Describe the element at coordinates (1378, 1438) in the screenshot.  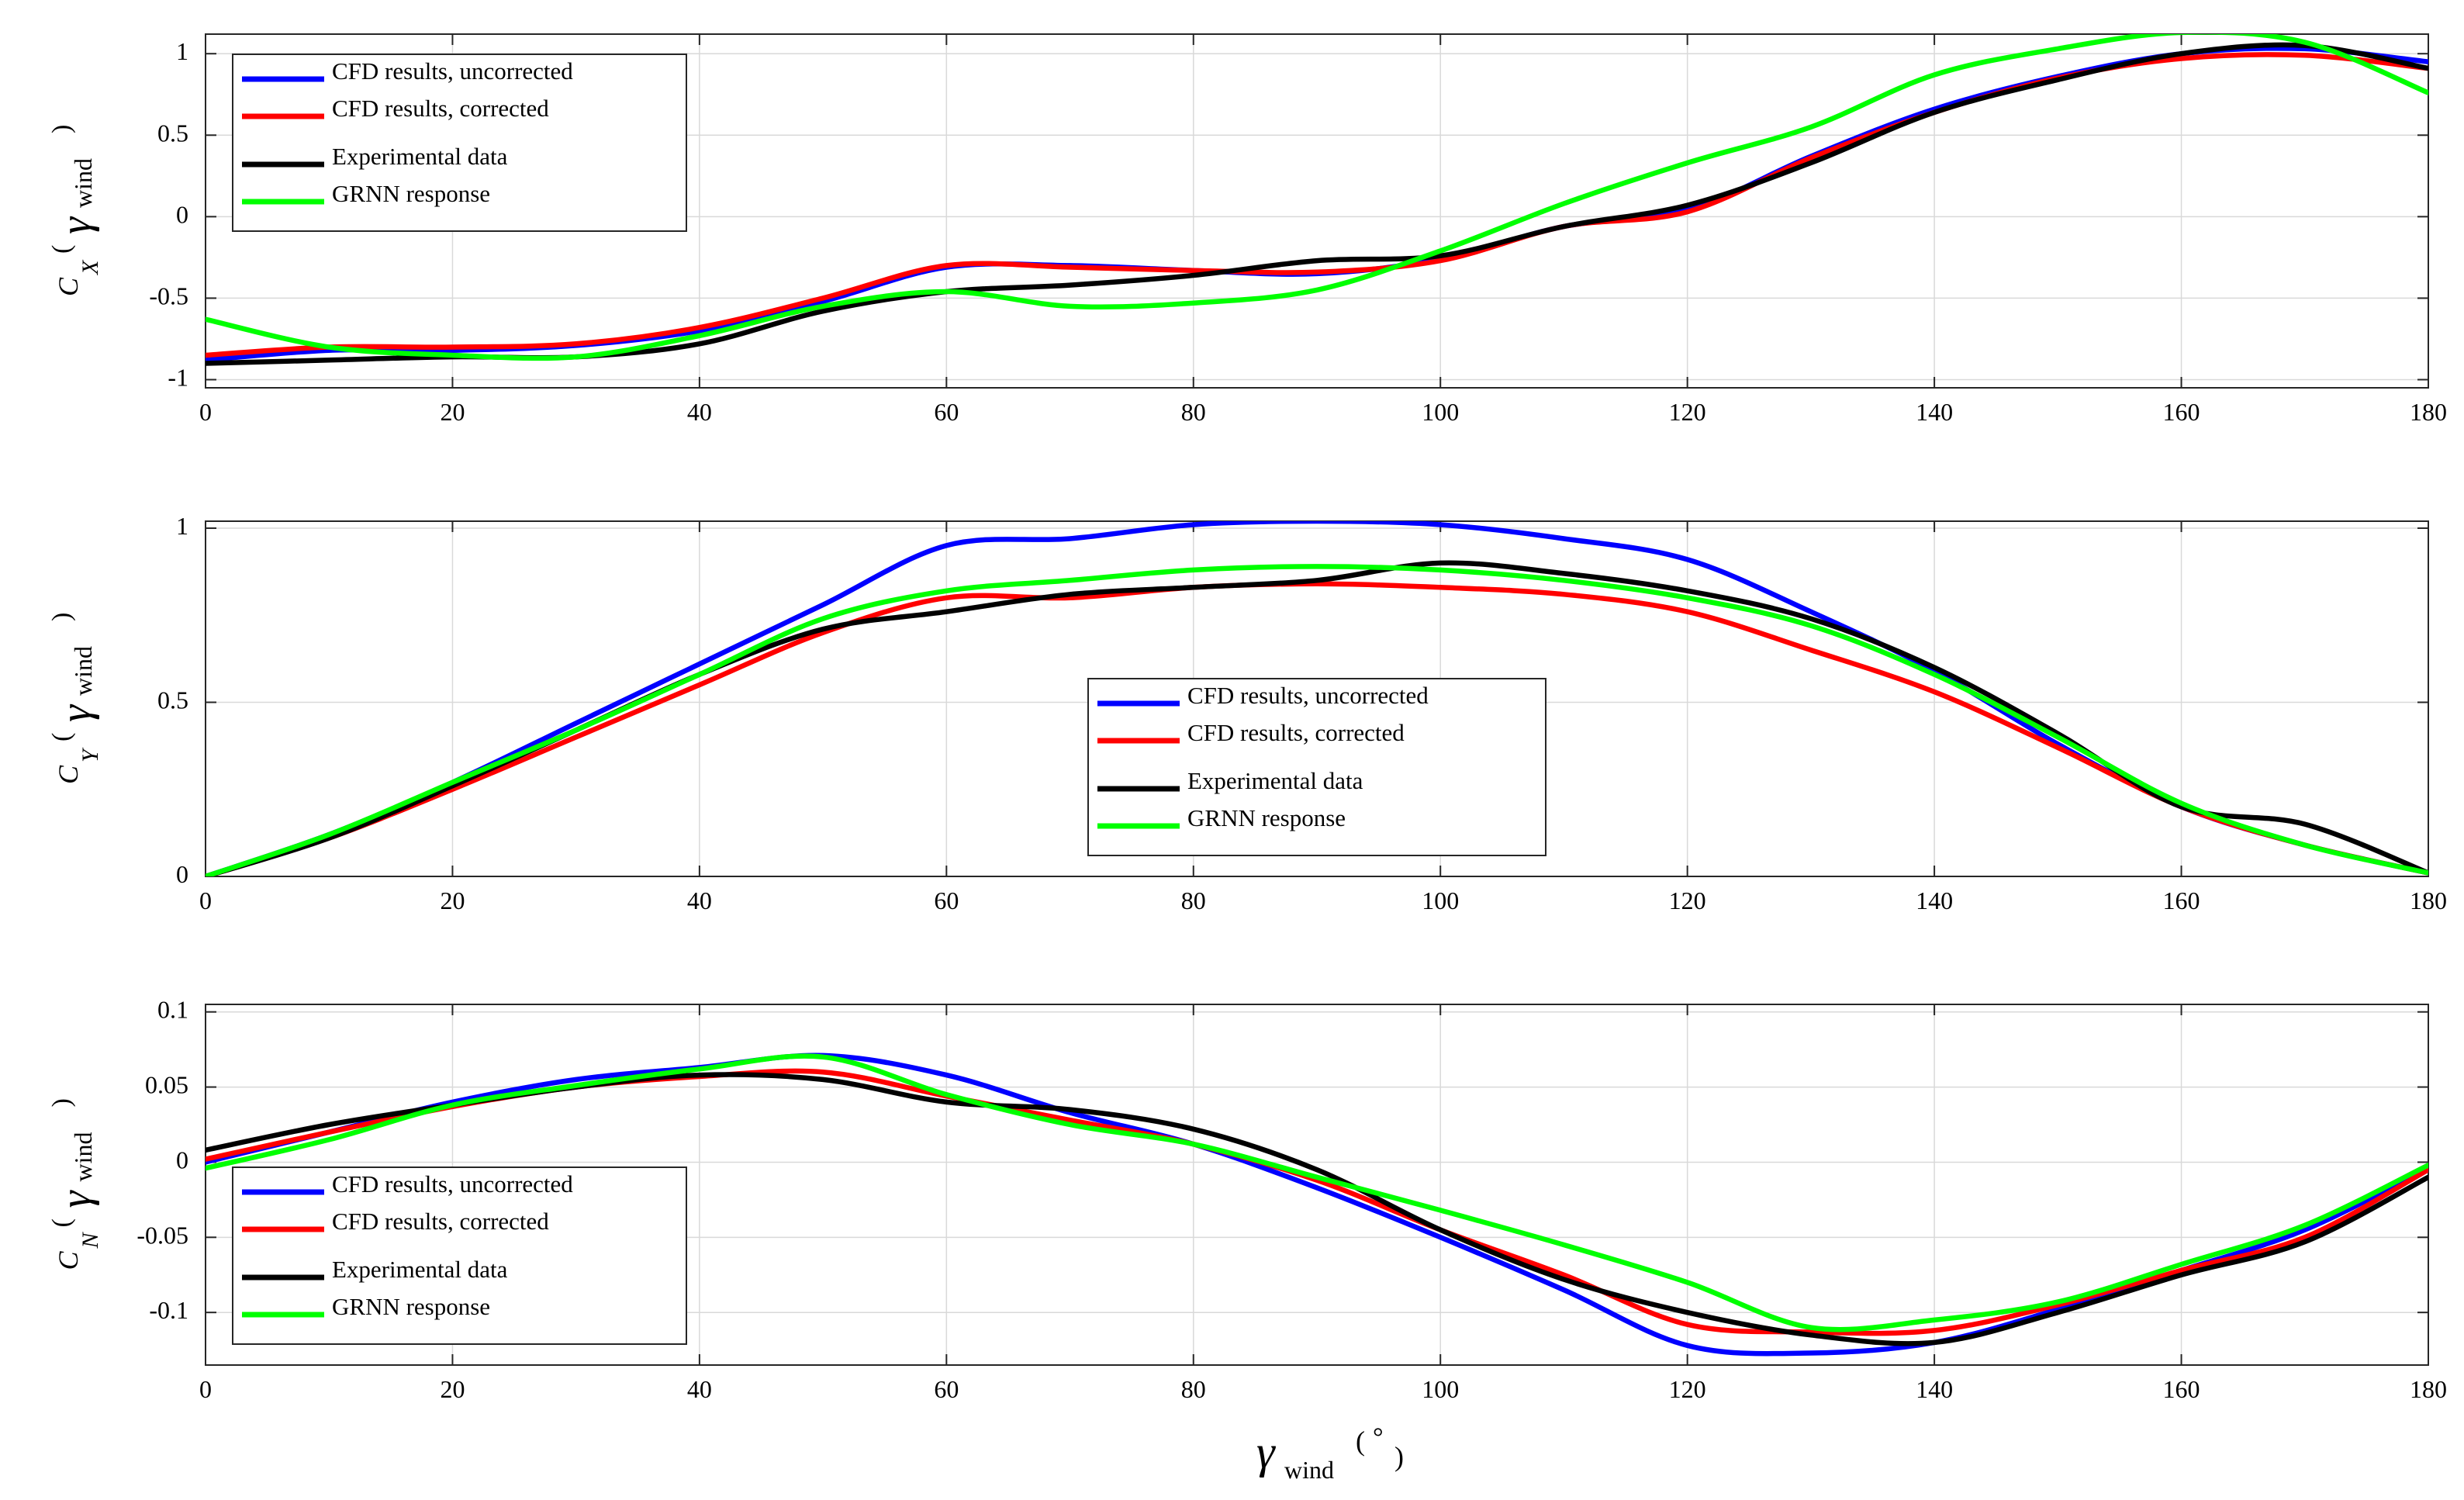
I see `x-axis-label-degree: °` at that location.